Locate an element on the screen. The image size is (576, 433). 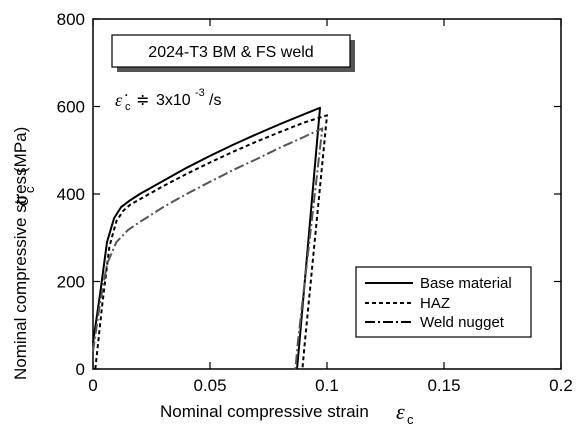
y-axis-symbol-group: σ c (MPa) is located at coordinates (22, 166).